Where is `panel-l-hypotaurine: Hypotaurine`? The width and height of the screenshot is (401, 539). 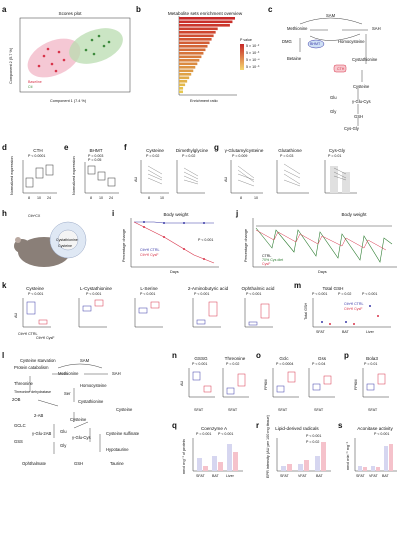 panel-l-hypotaurine: Hypotaurine is located at coordinates (117, 449).